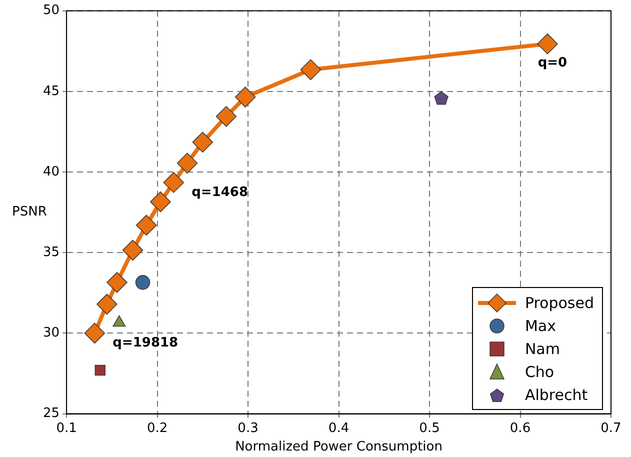  I want to click on x-tick-label: 0.5, so click(429, 428).